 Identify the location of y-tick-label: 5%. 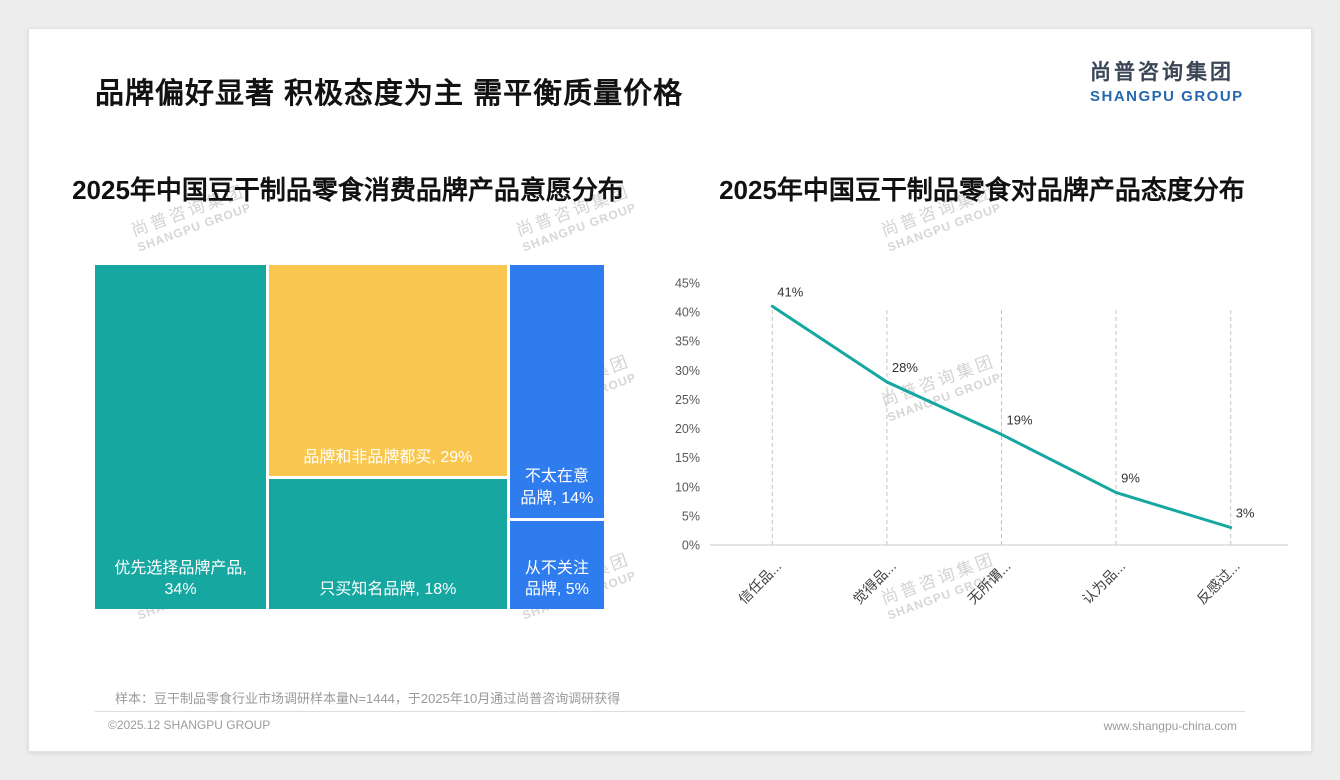
(691, 516).